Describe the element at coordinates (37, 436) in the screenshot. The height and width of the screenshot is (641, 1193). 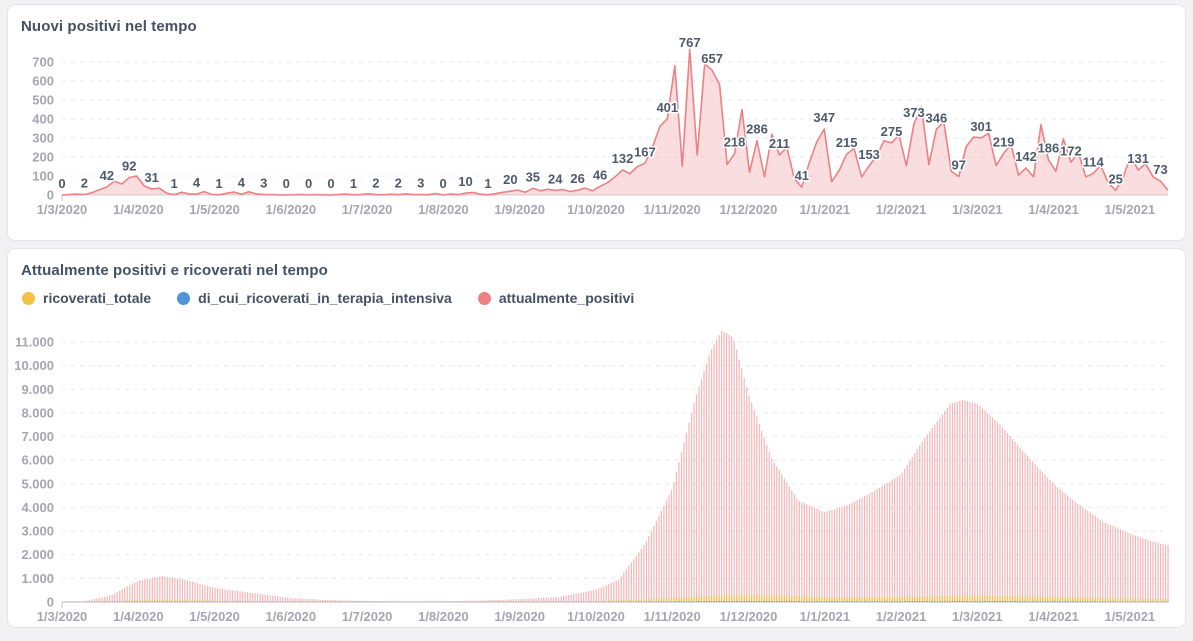
I see `svg-text: 7.000` at that location.